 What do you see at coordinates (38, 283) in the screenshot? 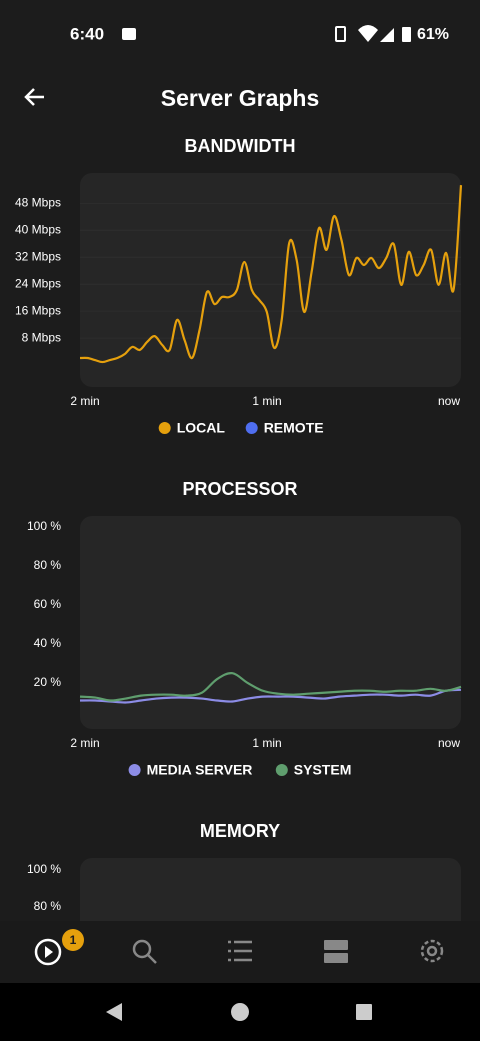
I see `y-tick-label: 24 Mbps` at bounding box center [38, 283].